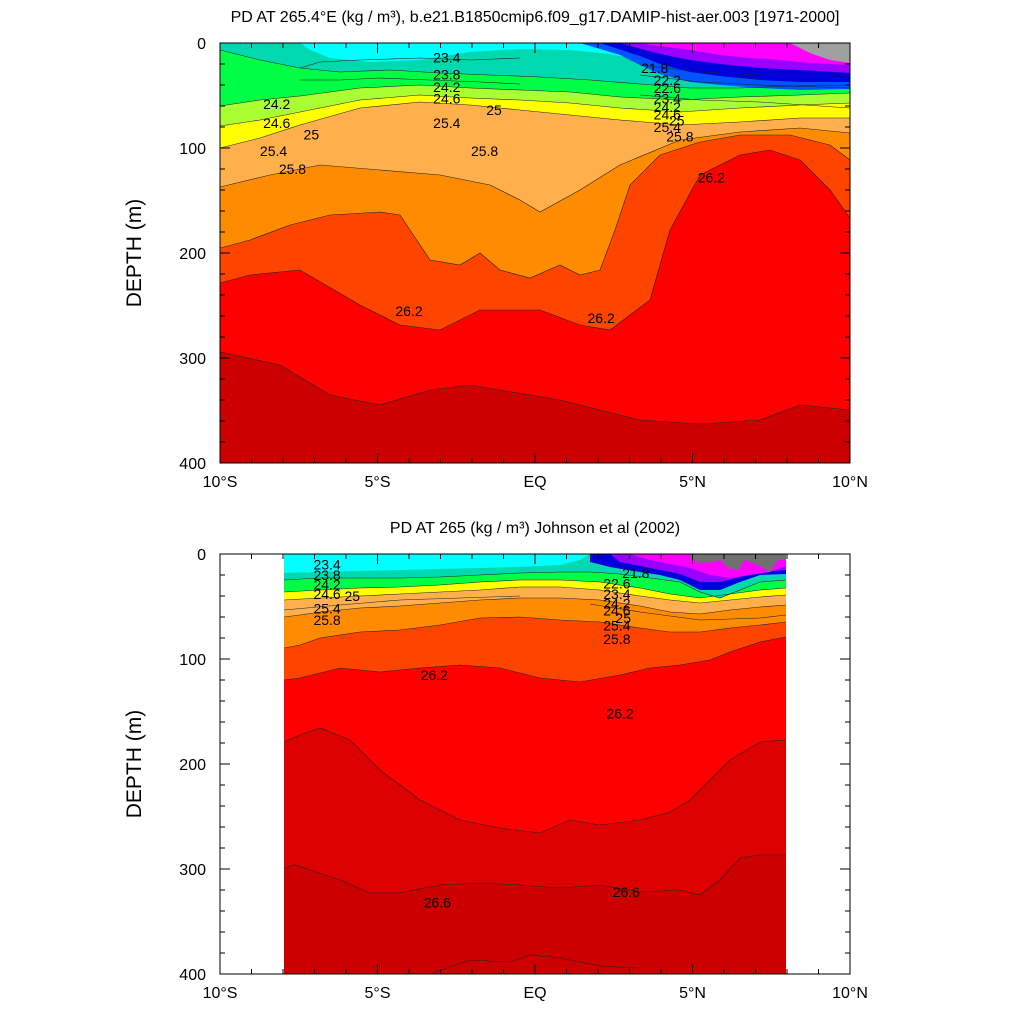  What do you see at coordinates (134, 764) in the screenshot?
I see `panel-observed-ylabel: DEPTH (m)` at bounding box center [134, 764].